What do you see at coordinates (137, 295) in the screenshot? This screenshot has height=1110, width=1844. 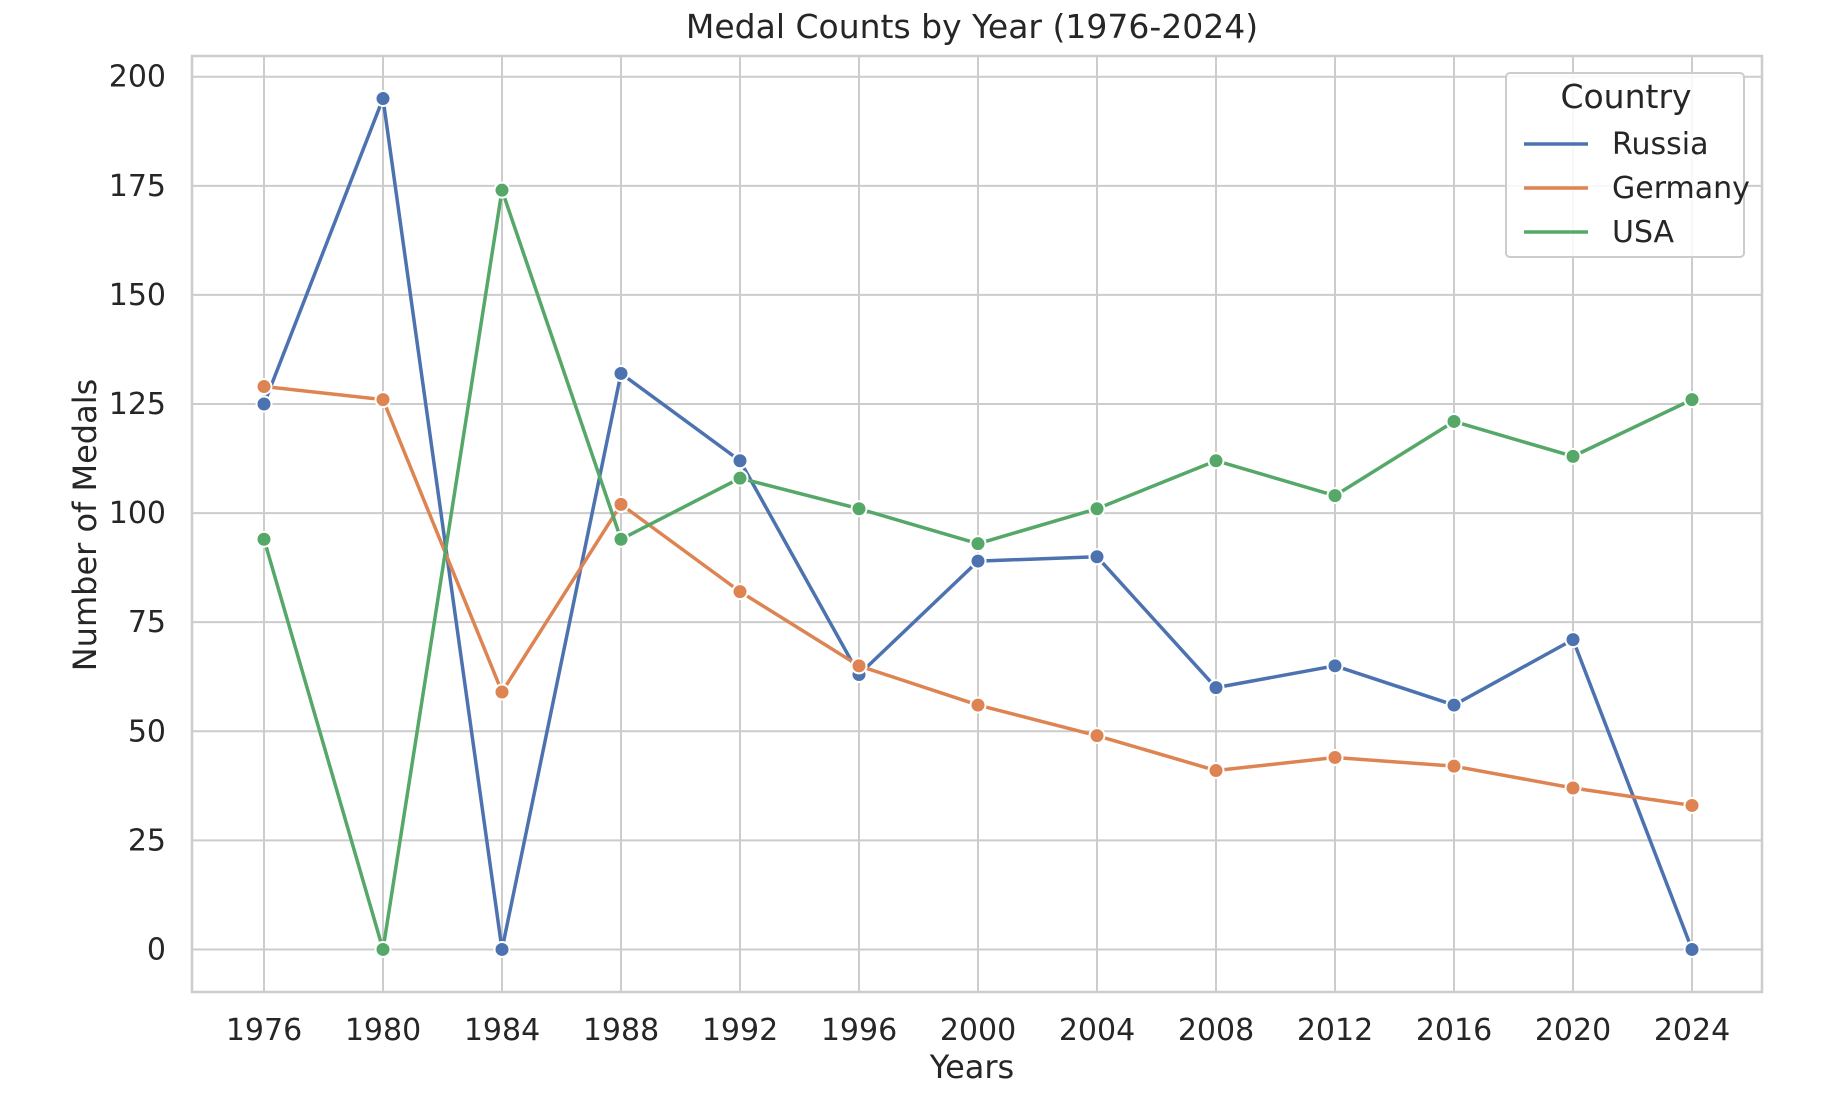 I see `y-tick-label: 150` at bounding box center [137, 295].